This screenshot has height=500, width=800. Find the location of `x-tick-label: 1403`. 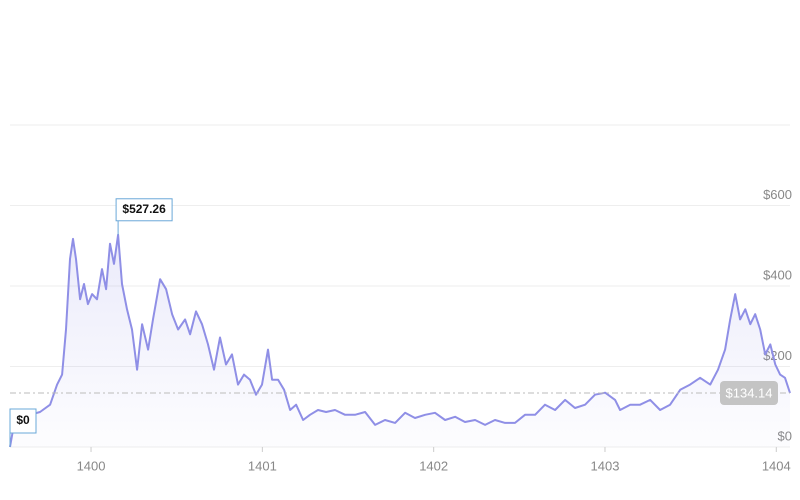

x-tick-label: 1403 is located at coordinates (605, 465).